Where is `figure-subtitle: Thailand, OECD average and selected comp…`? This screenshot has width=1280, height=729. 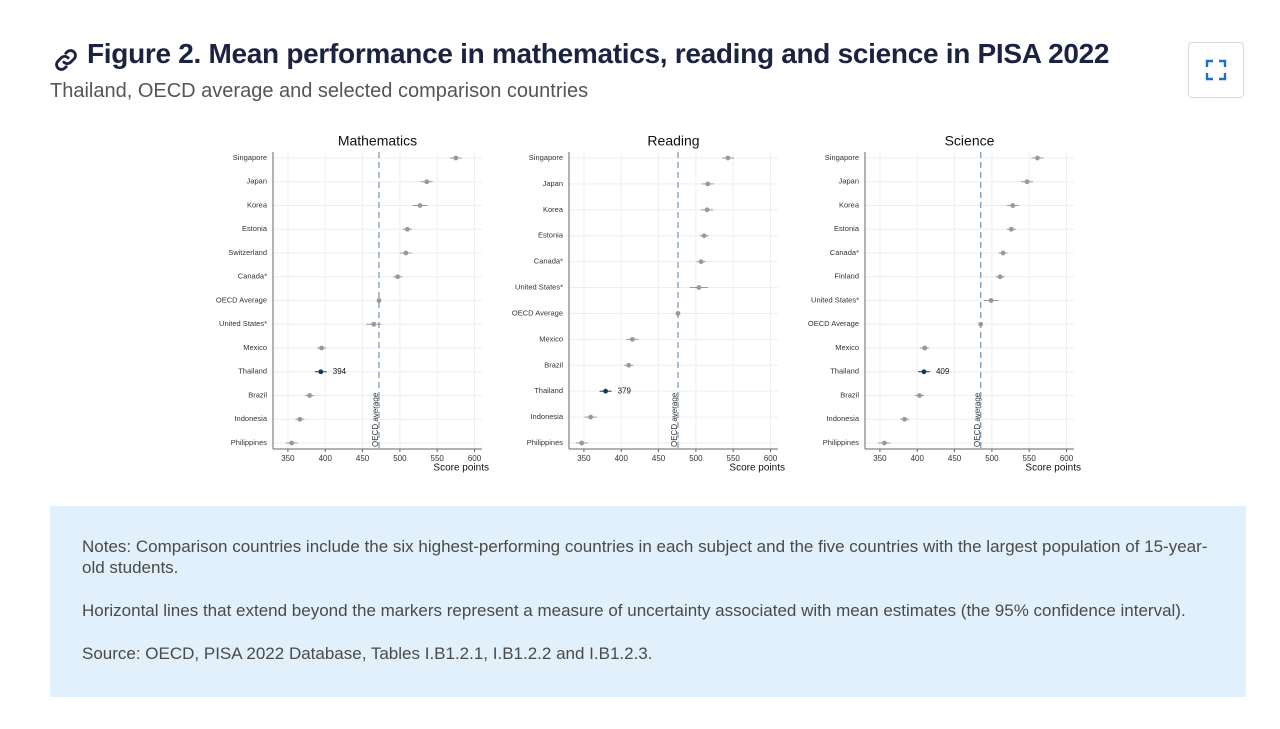
figure-subtitle: Thailand, OECD average and selected comp… is located at coordinates (319, 91).